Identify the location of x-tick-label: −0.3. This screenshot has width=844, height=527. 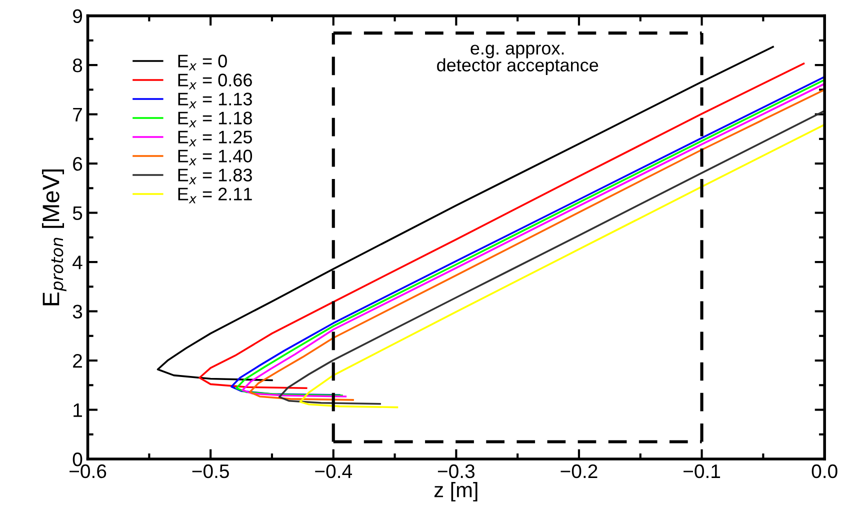
(456, 471).